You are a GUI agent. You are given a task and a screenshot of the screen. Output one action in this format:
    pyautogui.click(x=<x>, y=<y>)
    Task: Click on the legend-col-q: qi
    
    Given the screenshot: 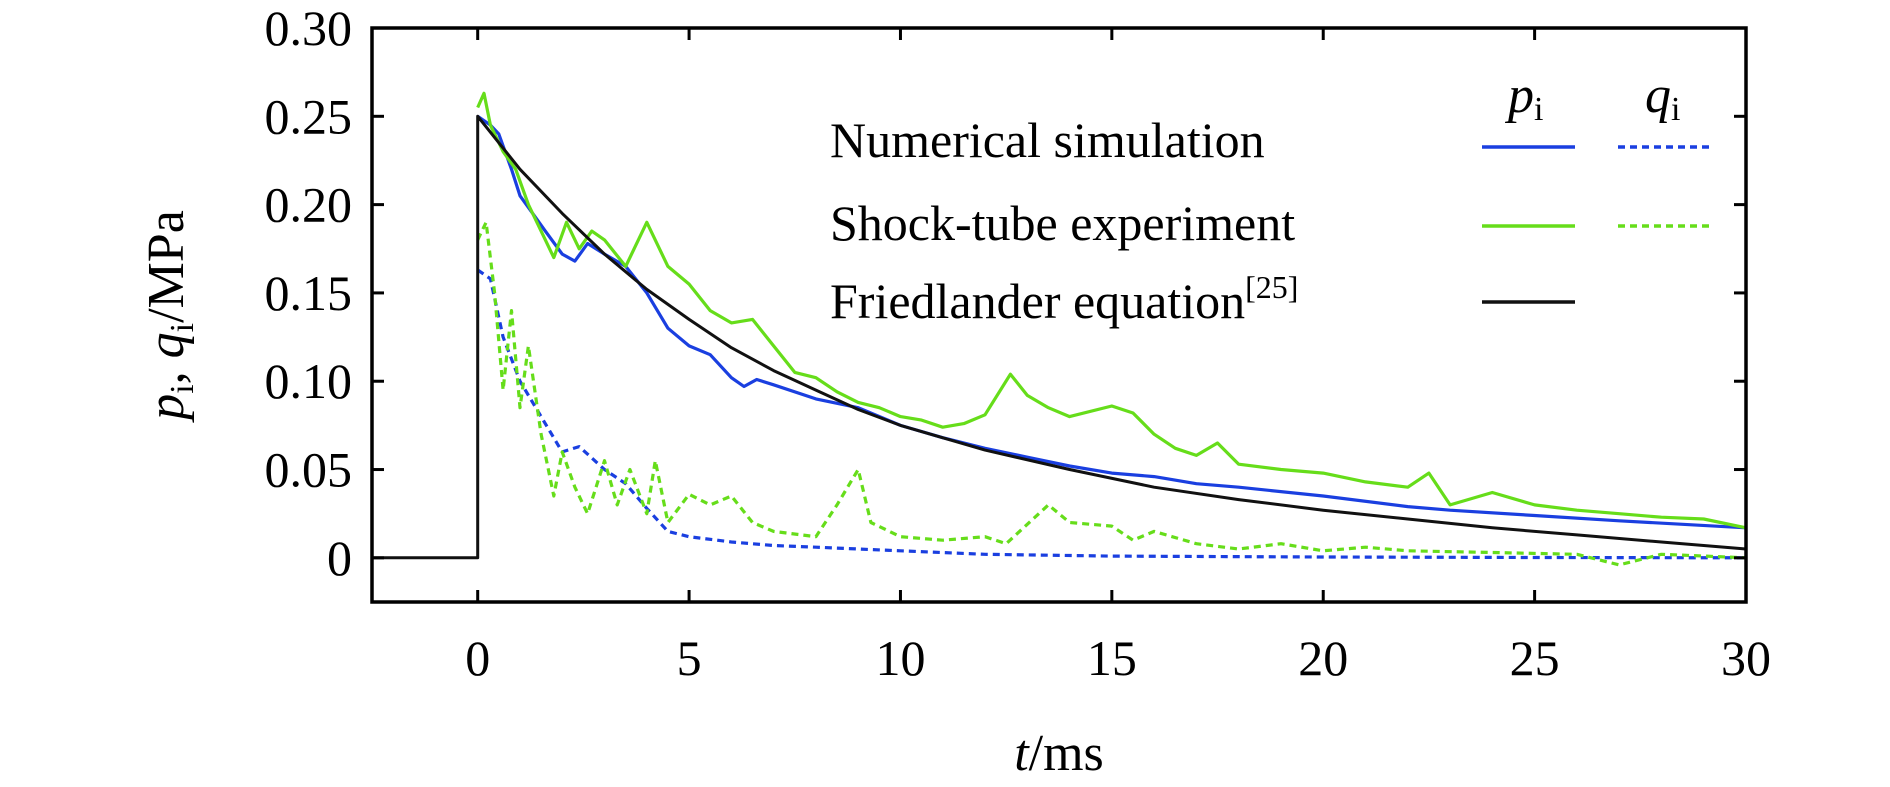 What is the action you would take?
    pyautogui.click(x=1662, y=97)
    